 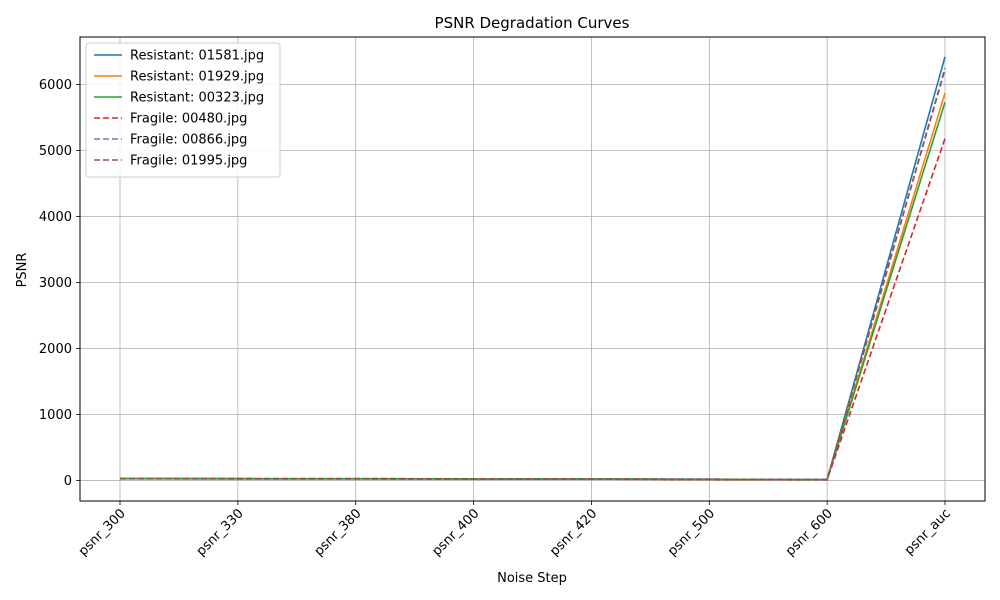 What do you see at coordinates (338, 532) in the screenshot?
I see `x-tick-label: psnr_380` at bounding box center [338, 532].